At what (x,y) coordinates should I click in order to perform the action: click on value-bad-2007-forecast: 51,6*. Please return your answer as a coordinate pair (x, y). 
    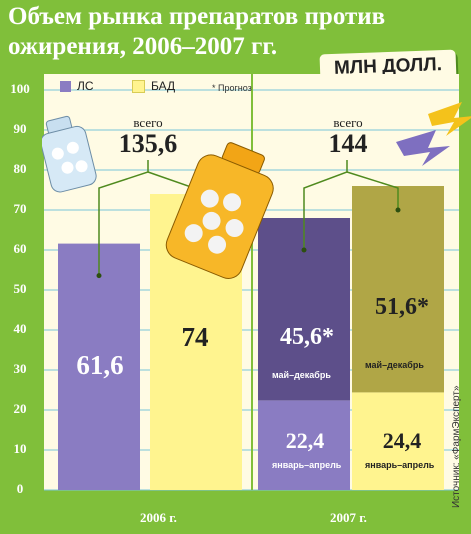
    Looking at the image, I should click on (402, 307).